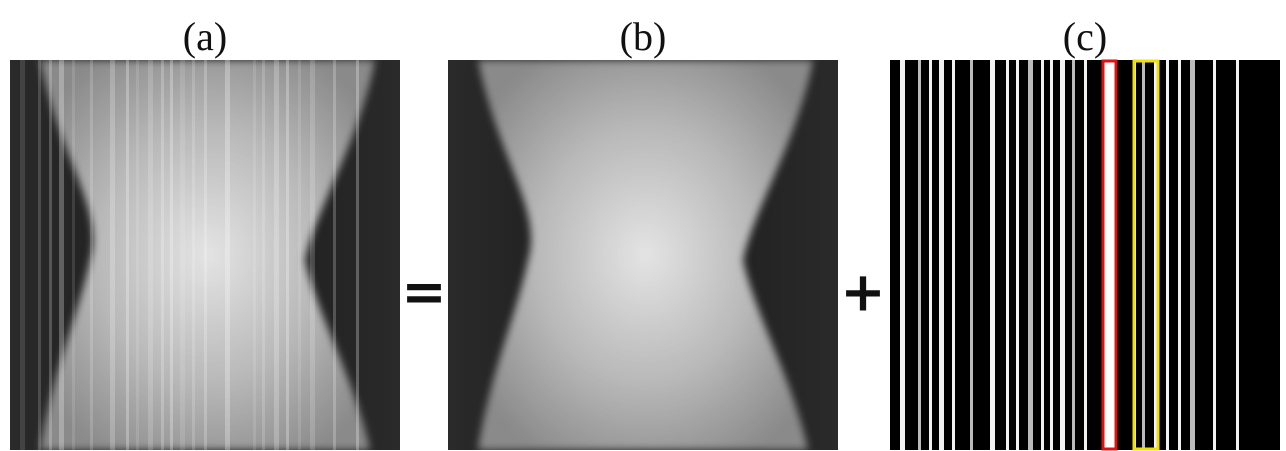 Image resolution: width=1286 pixels, height=451 pixels. Describe the element at coordinates (1085, 36) in the screenshot. I see `panel-label: (c)` at that location.